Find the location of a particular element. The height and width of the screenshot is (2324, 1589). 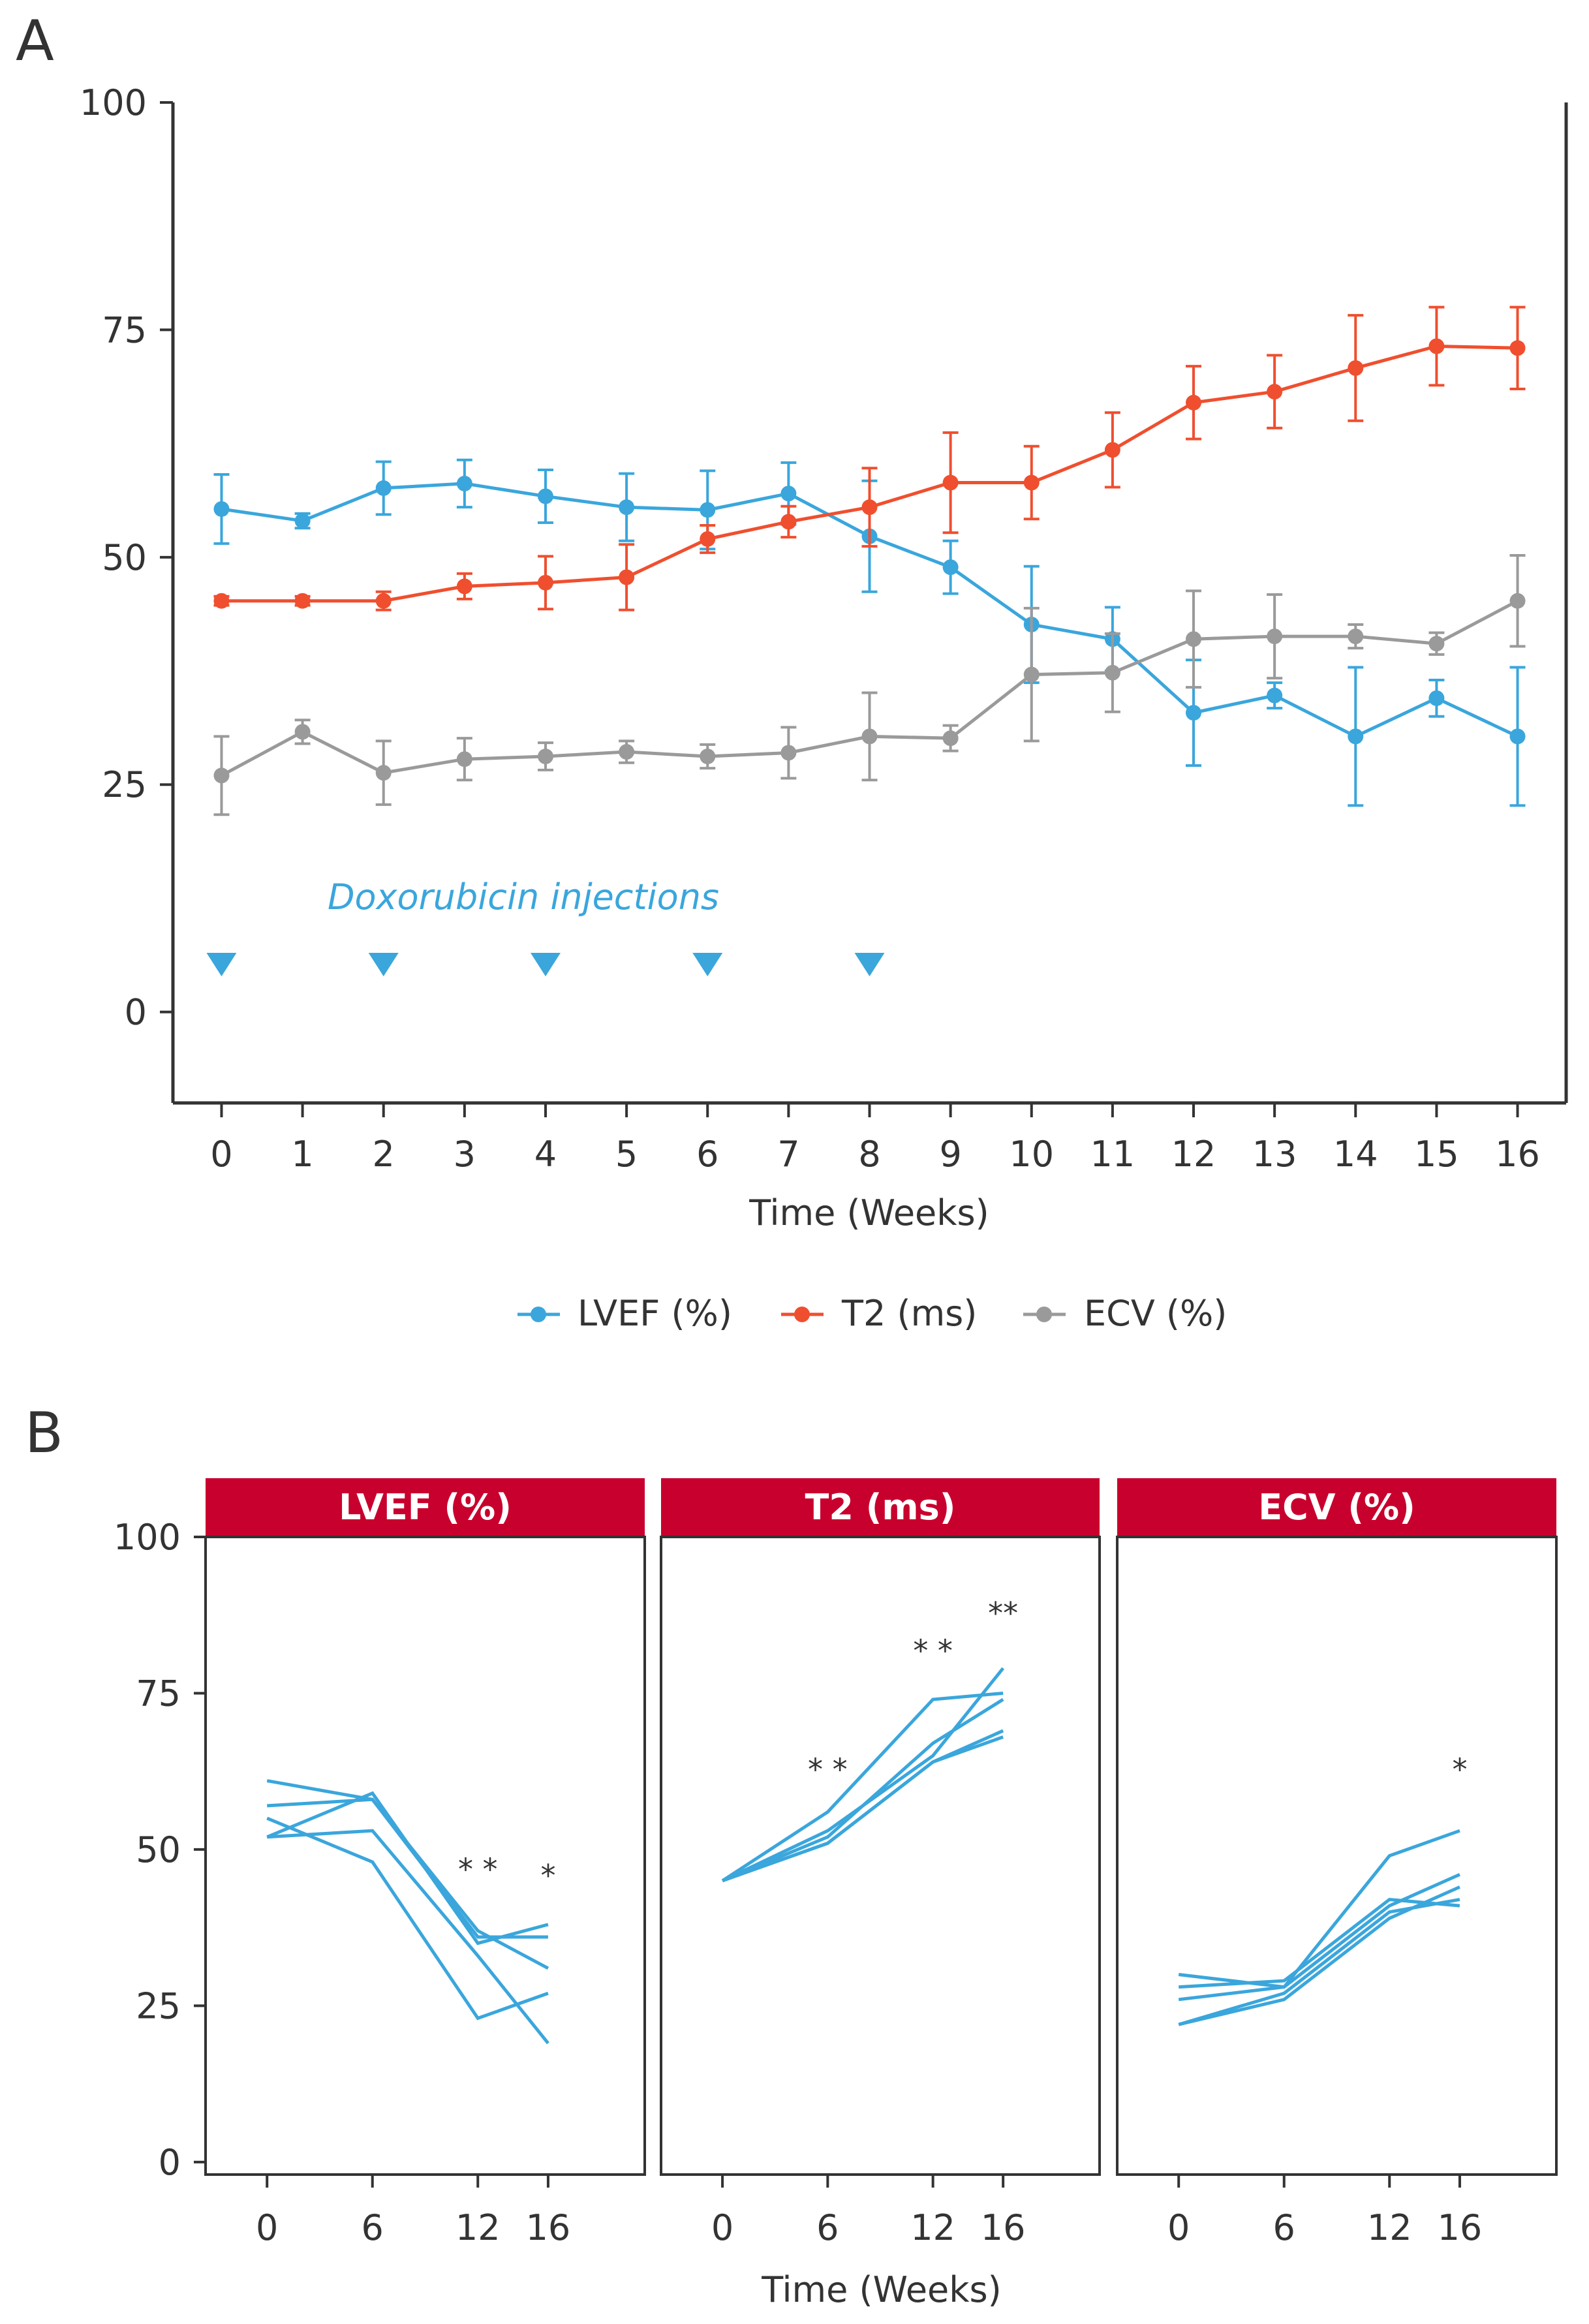

facet-title: ECV (%) is located at coordinates (1337, 1507).